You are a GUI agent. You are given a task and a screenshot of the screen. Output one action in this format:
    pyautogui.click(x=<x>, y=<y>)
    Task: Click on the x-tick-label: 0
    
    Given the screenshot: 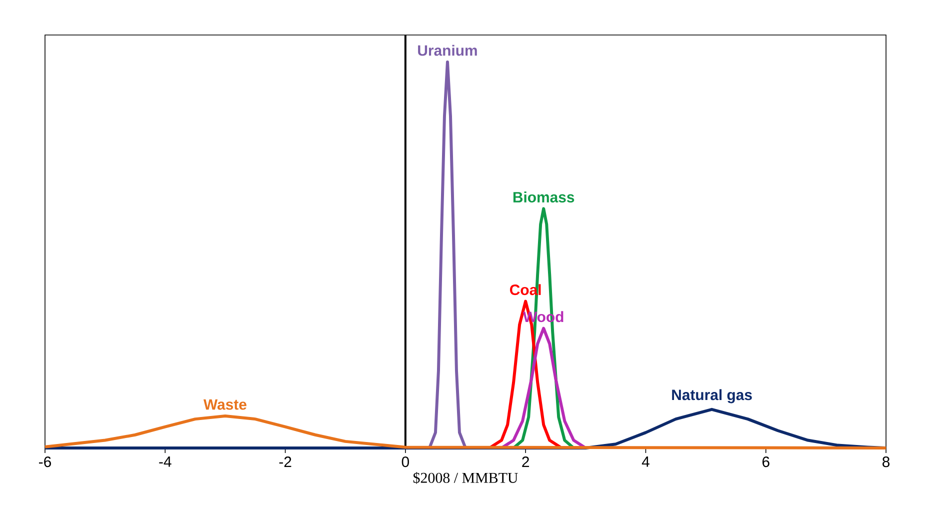 What is the action you would take?
    pyautogui.click(x=405, y=462)
    